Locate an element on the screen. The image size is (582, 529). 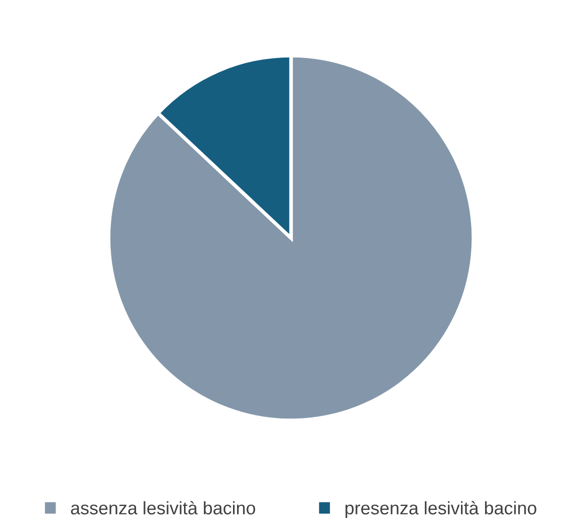
legend-label: assenza lesività bacino is located at coordinates (163, 507).